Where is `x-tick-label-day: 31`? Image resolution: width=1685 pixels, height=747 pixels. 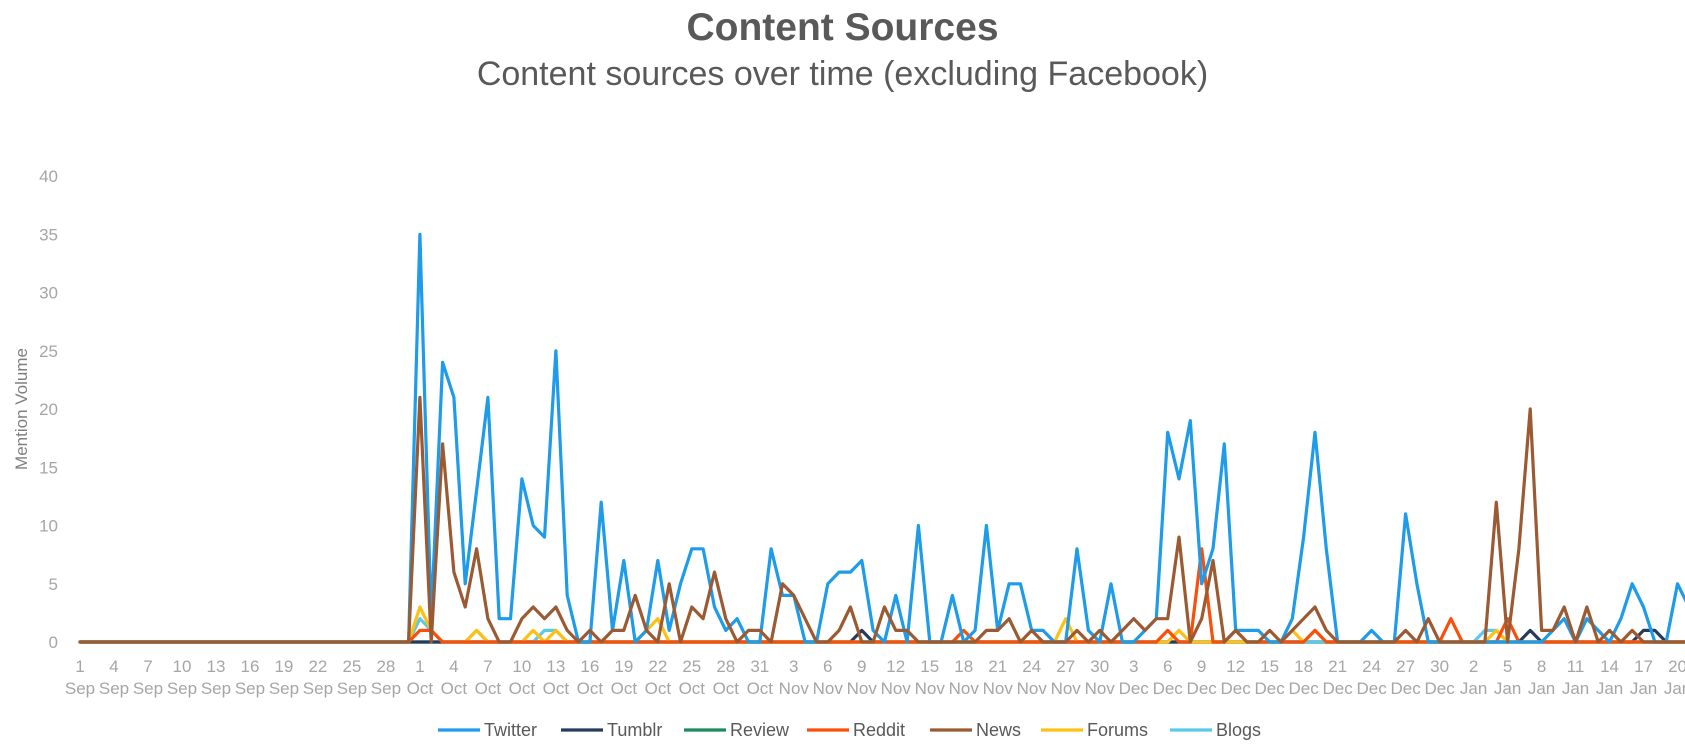 x-tick-label-day: 31 is located at coordinates (759, 666).